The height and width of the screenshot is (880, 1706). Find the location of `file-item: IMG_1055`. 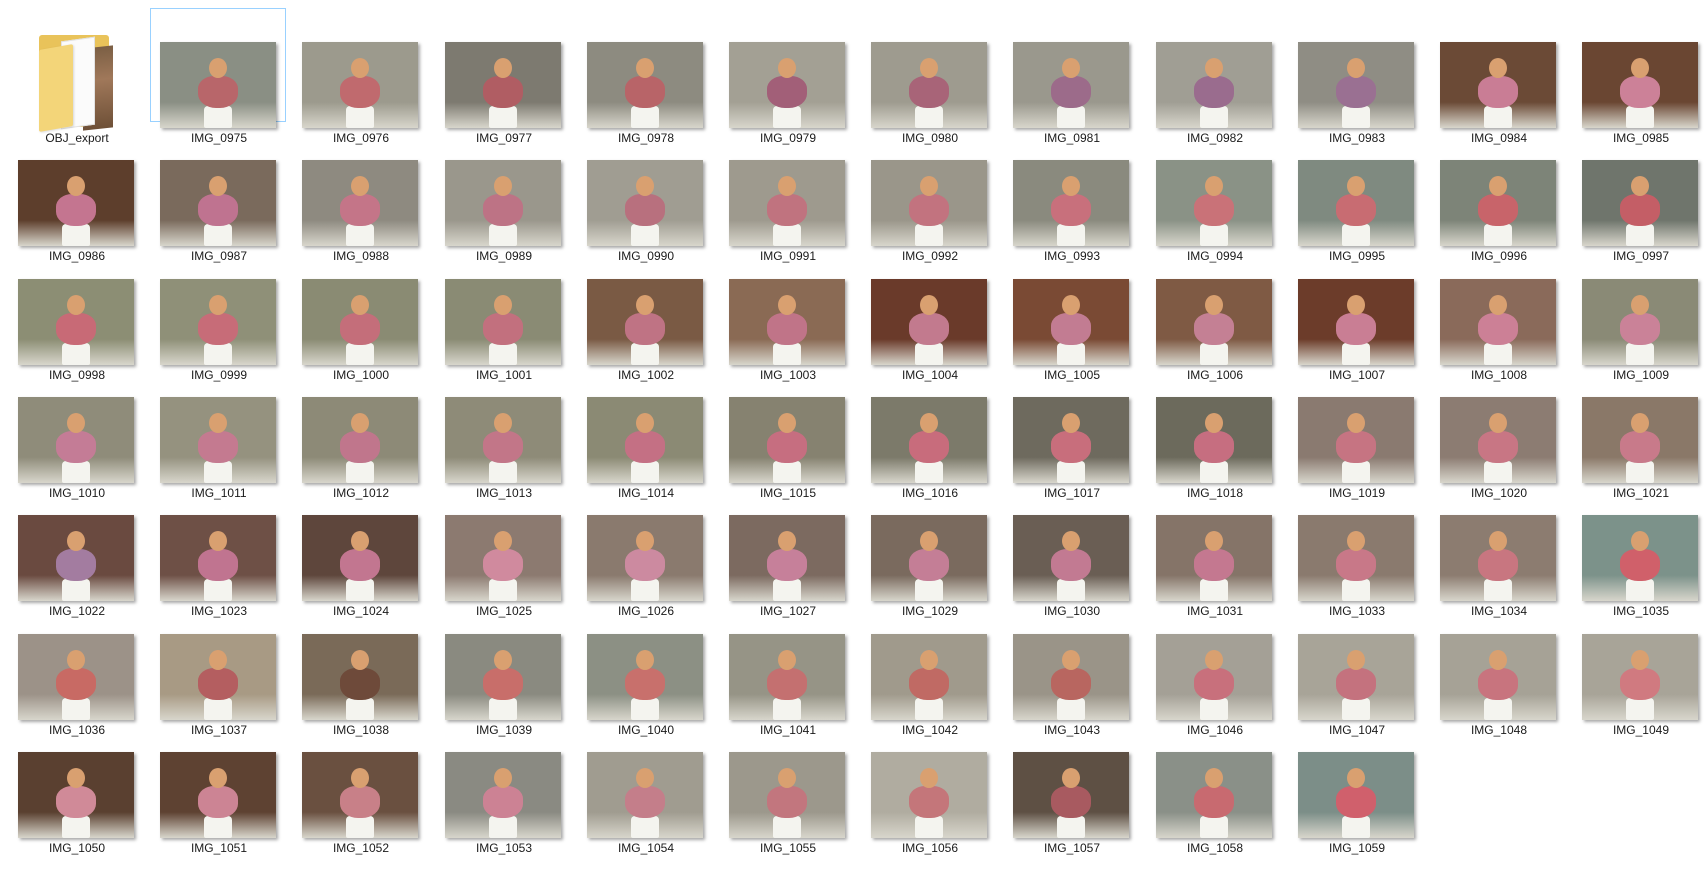

file-item: IMG_1055 is located at coordinates (787, 786).